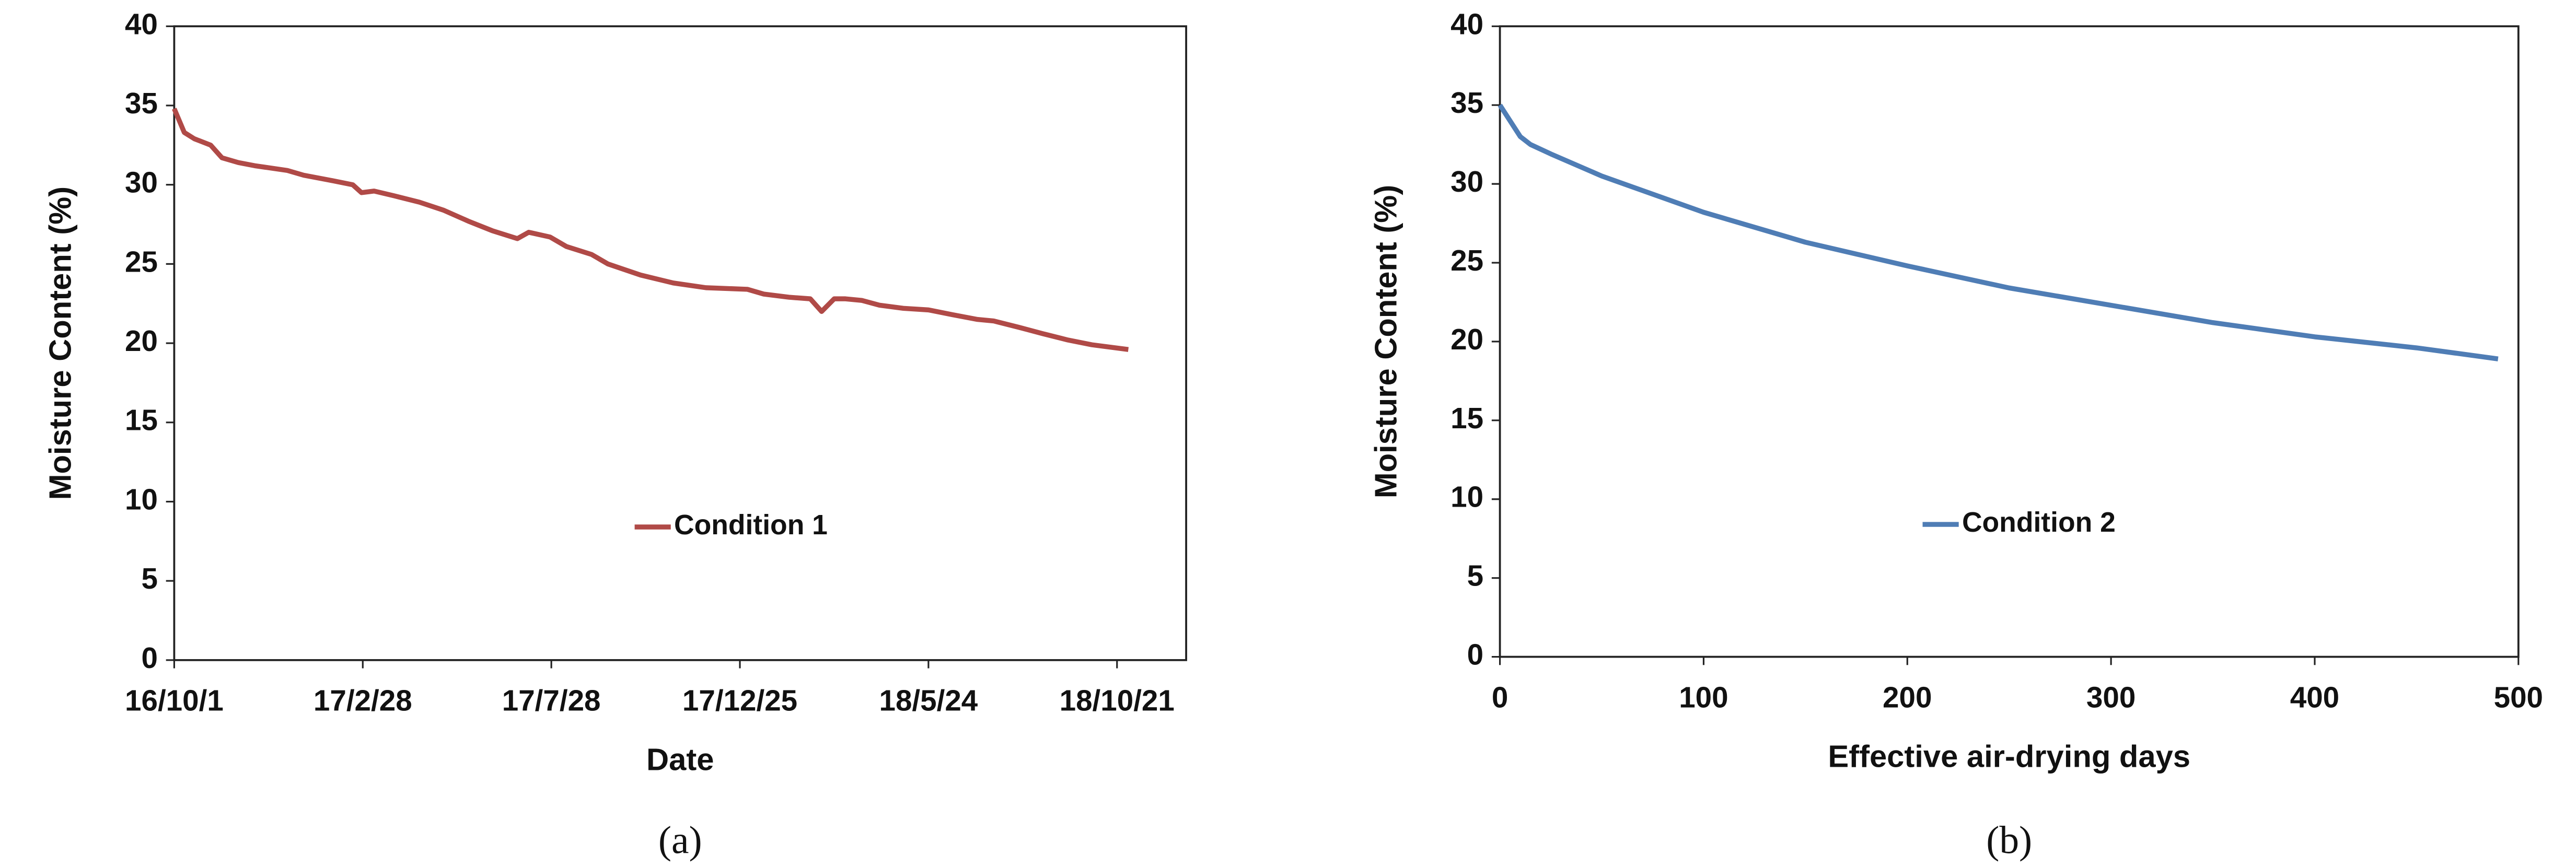 The width and height of the screenshot is (2576, 867). Describe the element at coordinates (1703, 697) in the screenshot. I see `x-tick-label: 100` at that location.